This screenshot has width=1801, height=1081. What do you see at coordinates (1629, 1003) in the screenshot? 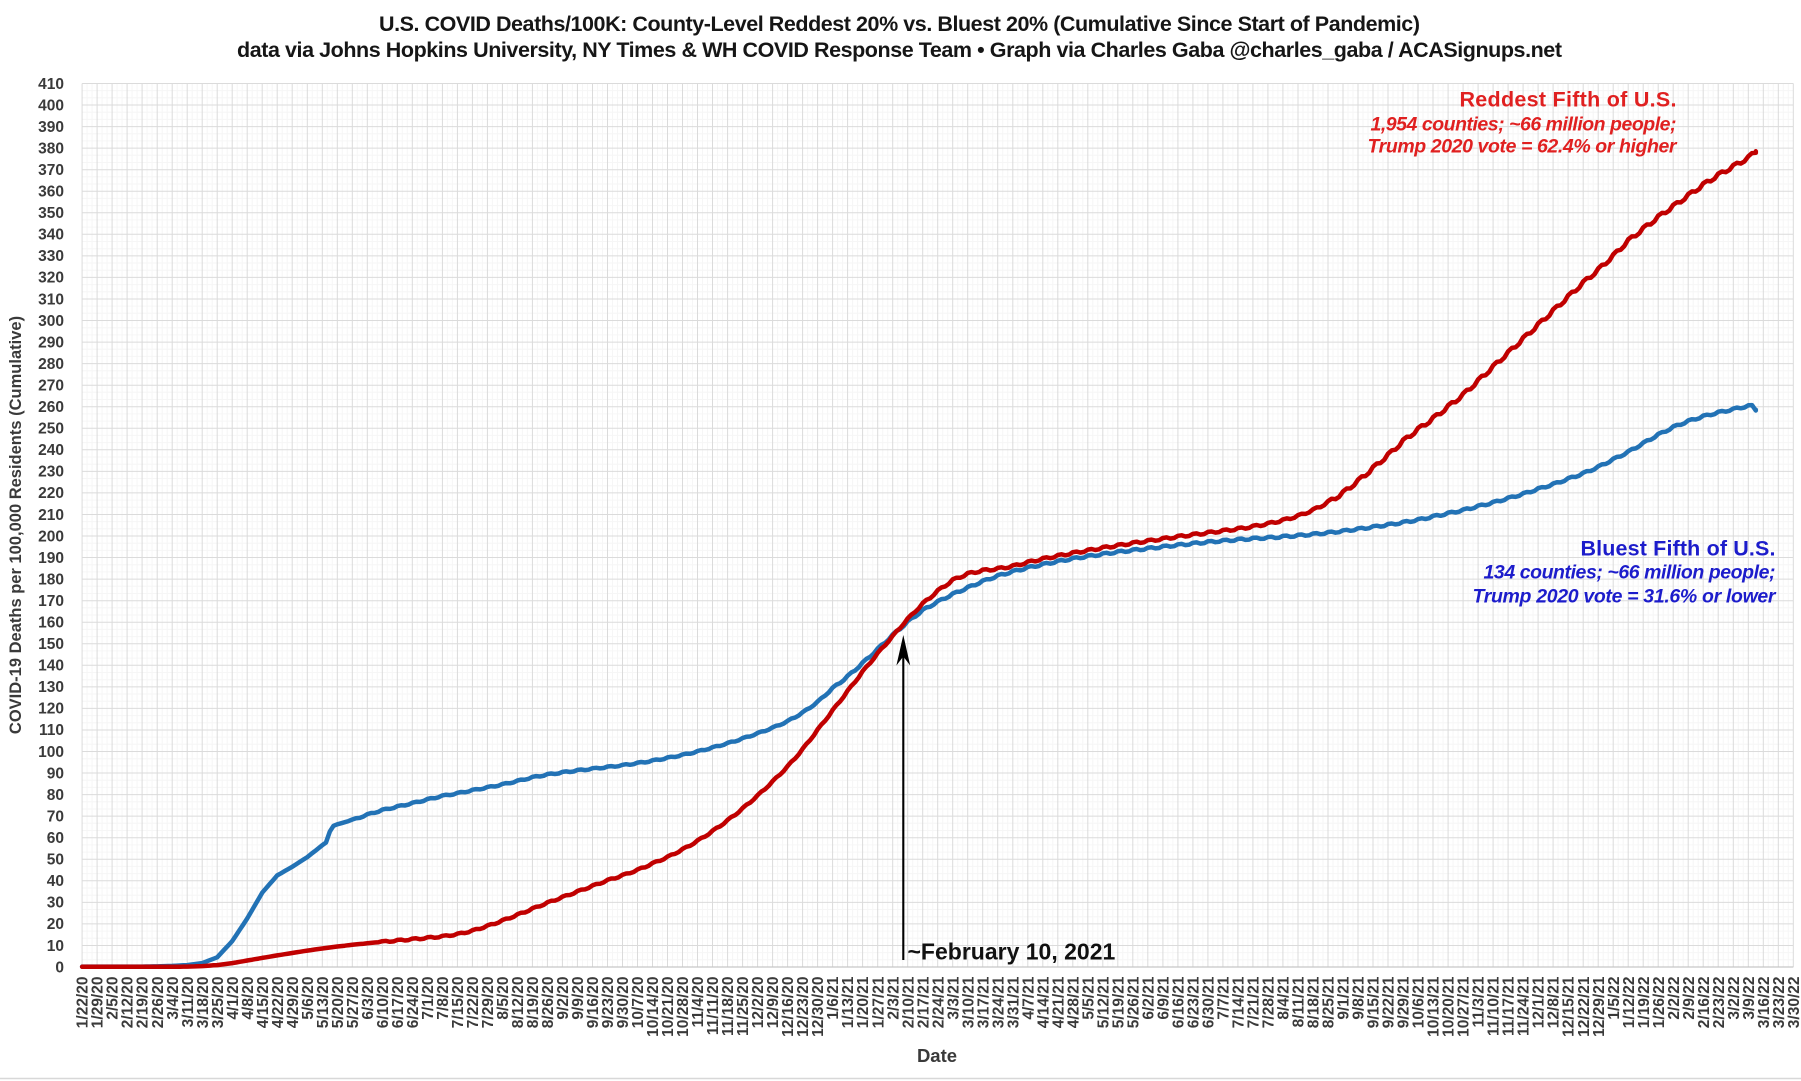
I see `svg-text: 1/12/22` at bounding box center [1629, 1003].